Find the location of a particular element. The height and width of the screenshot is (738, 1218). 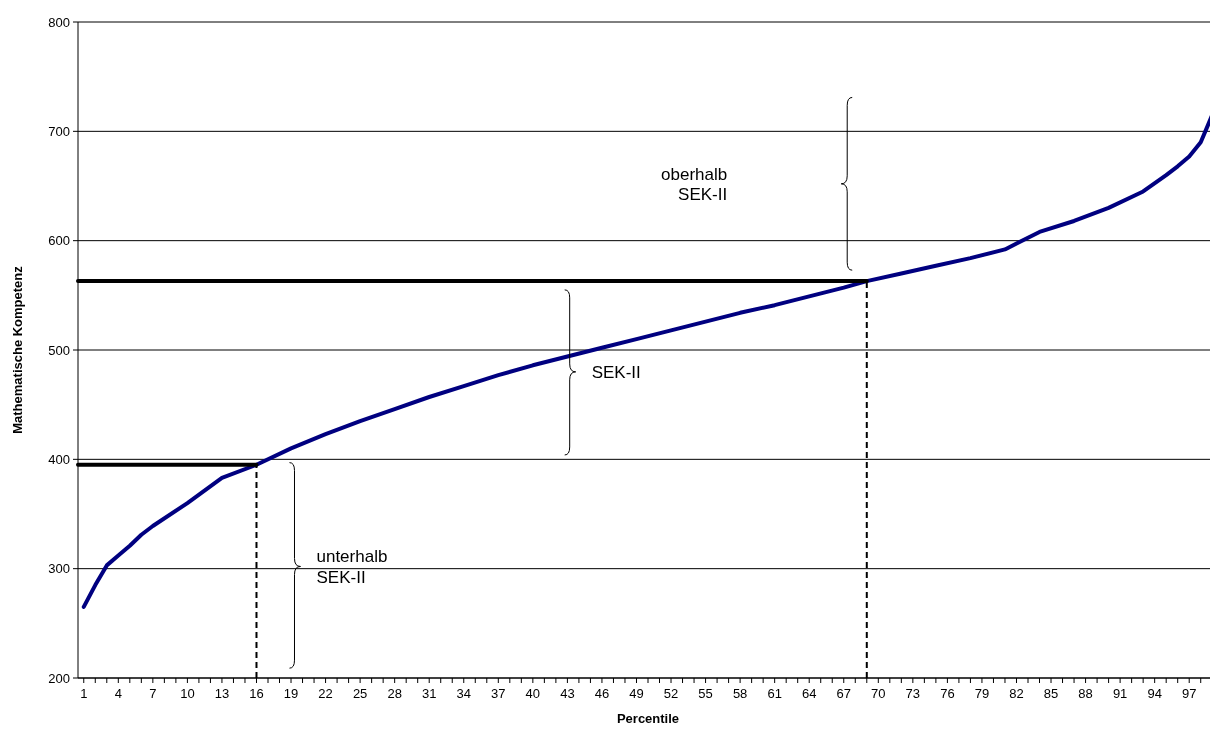

x-tick-label: 88 is located at coordinates (1085, 693).